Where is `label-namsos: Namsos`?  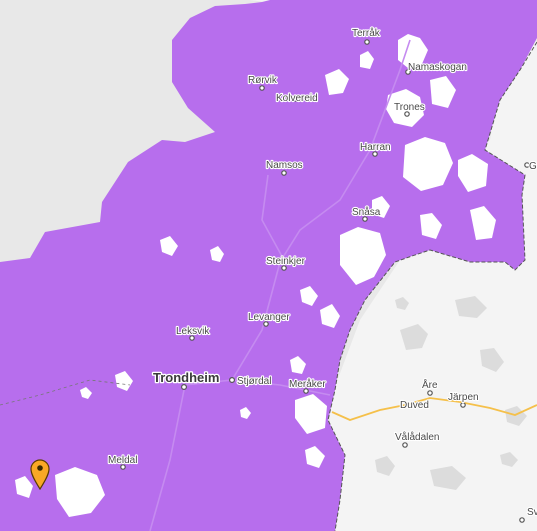 label-namsos: Namsos is located at coordinates (284, 165).